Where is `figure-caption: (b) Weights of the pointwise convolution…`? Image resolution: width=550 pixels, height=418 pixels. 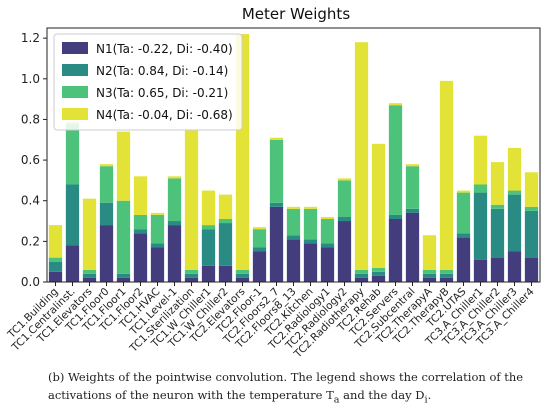
figure-caption: (b) Weights of the pointwise convolution… is located at coordinates (298, 388).